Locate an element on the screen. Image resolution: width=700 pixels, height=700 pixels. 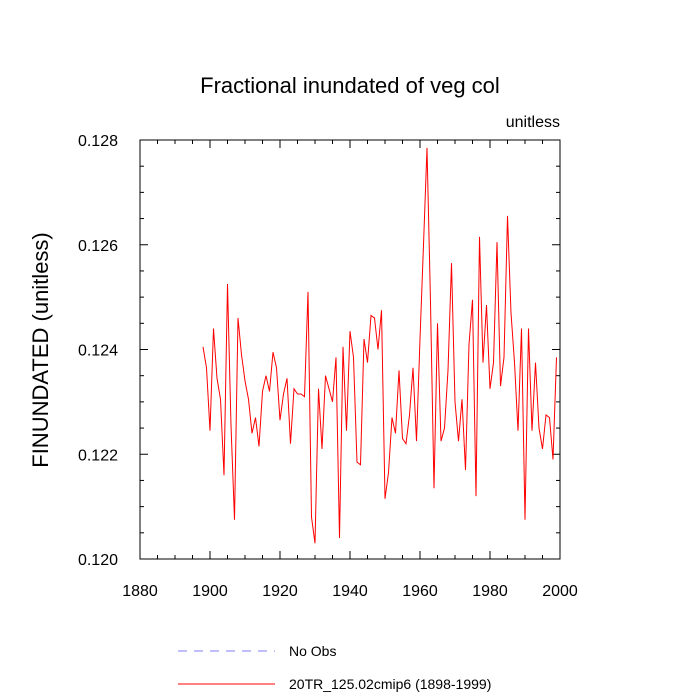
y-tick-label: 0.128 is located at coordinates (98, 141).